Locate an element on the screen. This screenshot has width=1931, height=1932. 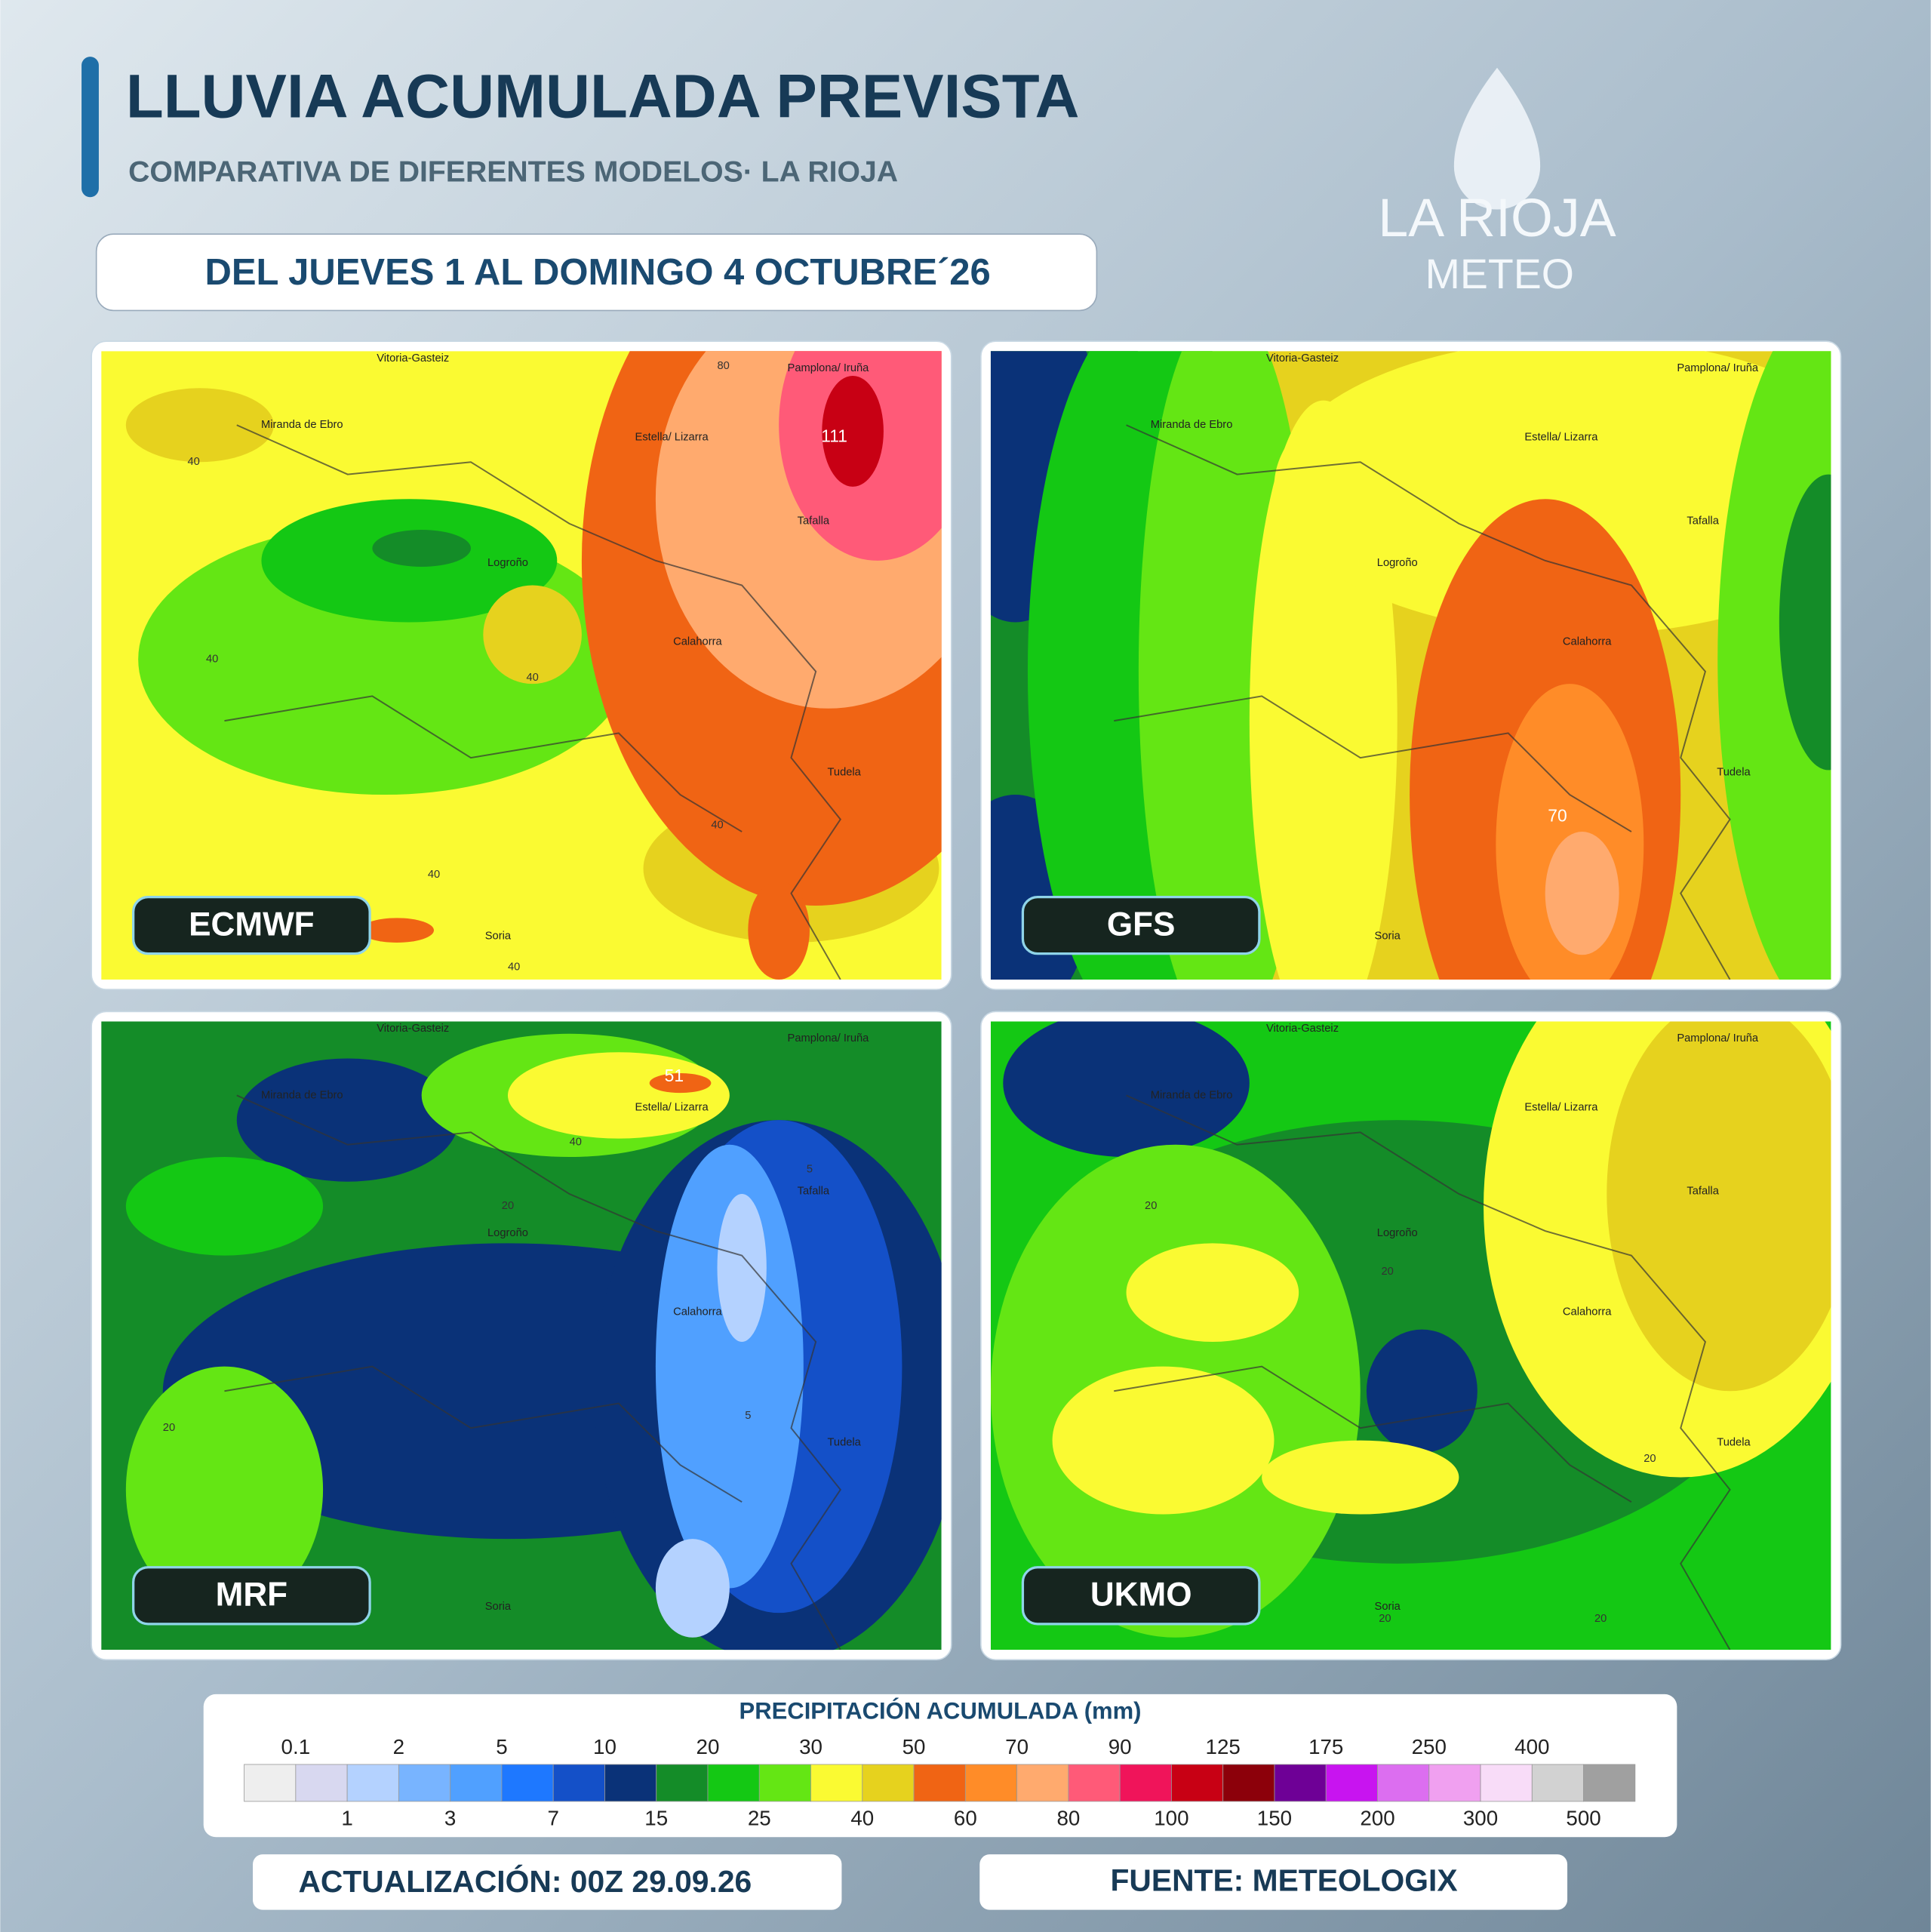
date-range: DEL JUEVES 1 AL DOMINGO 4 OCTUBRE´26 is located at coordinates (598, 272).